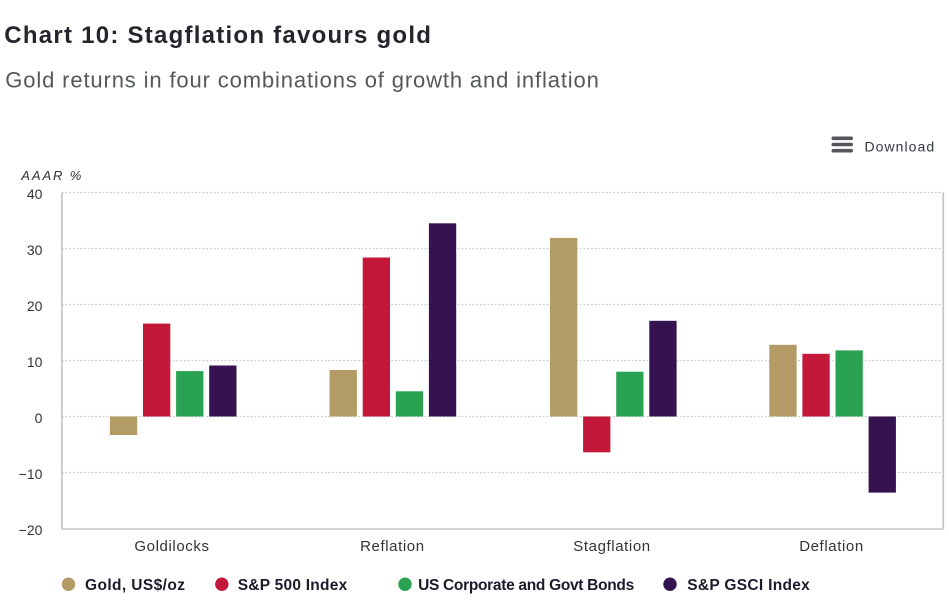 The width and height of the screenshot is (949, 603). Describe the element at coordinates (31, 474) in the screenshot. I see `svg-text: −10` at that location.